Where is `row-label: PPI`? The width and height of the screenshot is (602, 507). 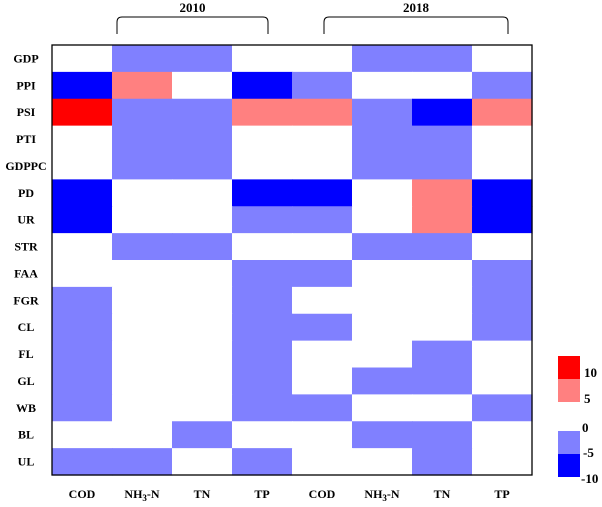 row-label: PPI is located at coordinates (26, 85).